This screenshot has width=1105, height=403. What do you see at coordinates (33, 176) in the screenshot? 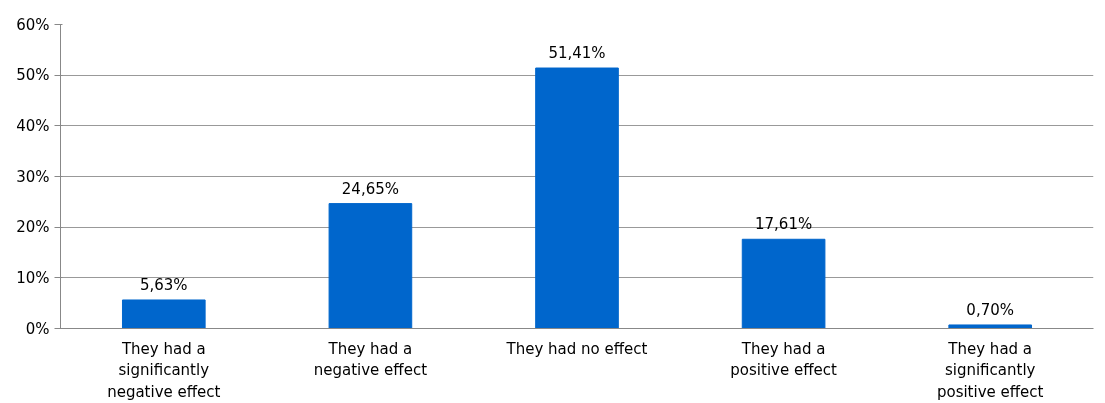
I see `y-tick-label: 30%` at bounding box center [33, 176].